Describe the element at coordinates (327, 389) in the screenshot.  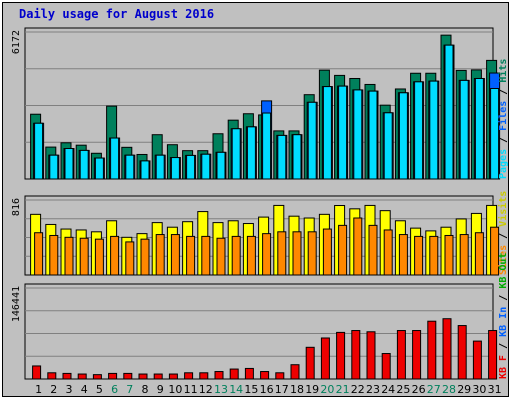
I see `x-tick-label: 20` at that location.